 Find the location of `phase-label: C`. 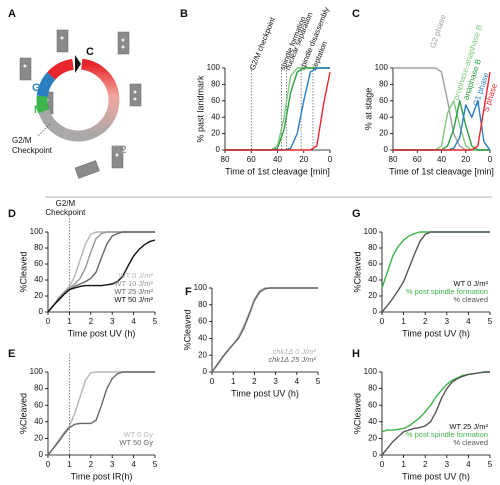

phase-label: C is located at coordinates (90, 52).